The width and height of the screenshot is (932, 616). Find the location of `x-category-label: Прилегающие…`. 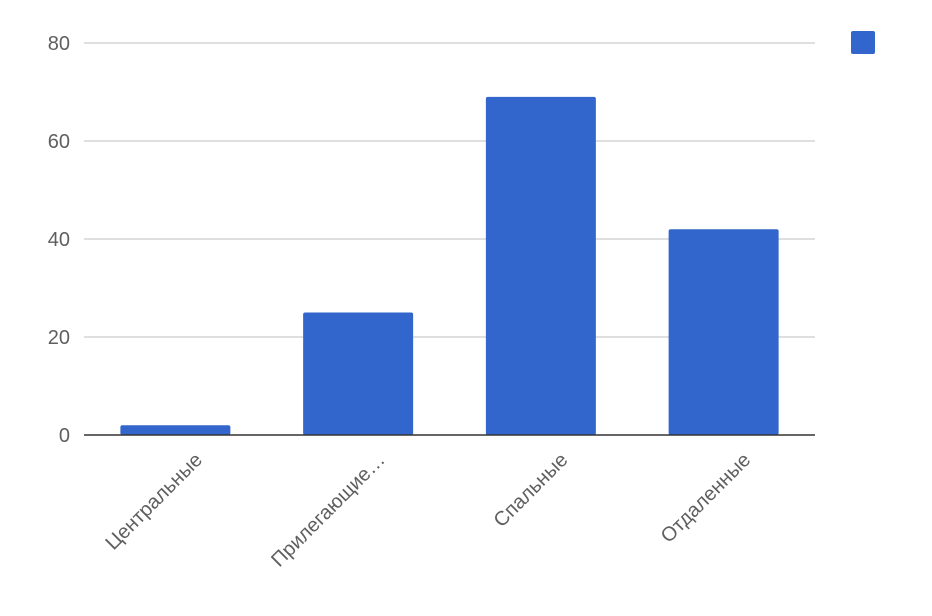

x-category-label: Прилегающие… is located at coordinates (328, 510).